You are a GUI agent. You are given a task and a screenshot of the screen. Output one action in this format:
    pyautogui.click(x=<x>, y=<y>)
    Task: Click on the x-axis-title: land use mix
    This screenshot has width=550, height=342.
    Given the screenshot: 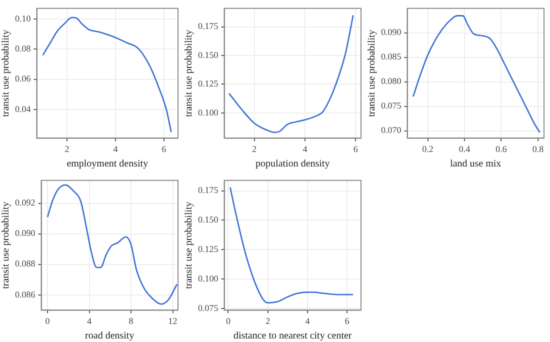 What is the action you would take?
    pyautogui.click(x=476, y=164)
    